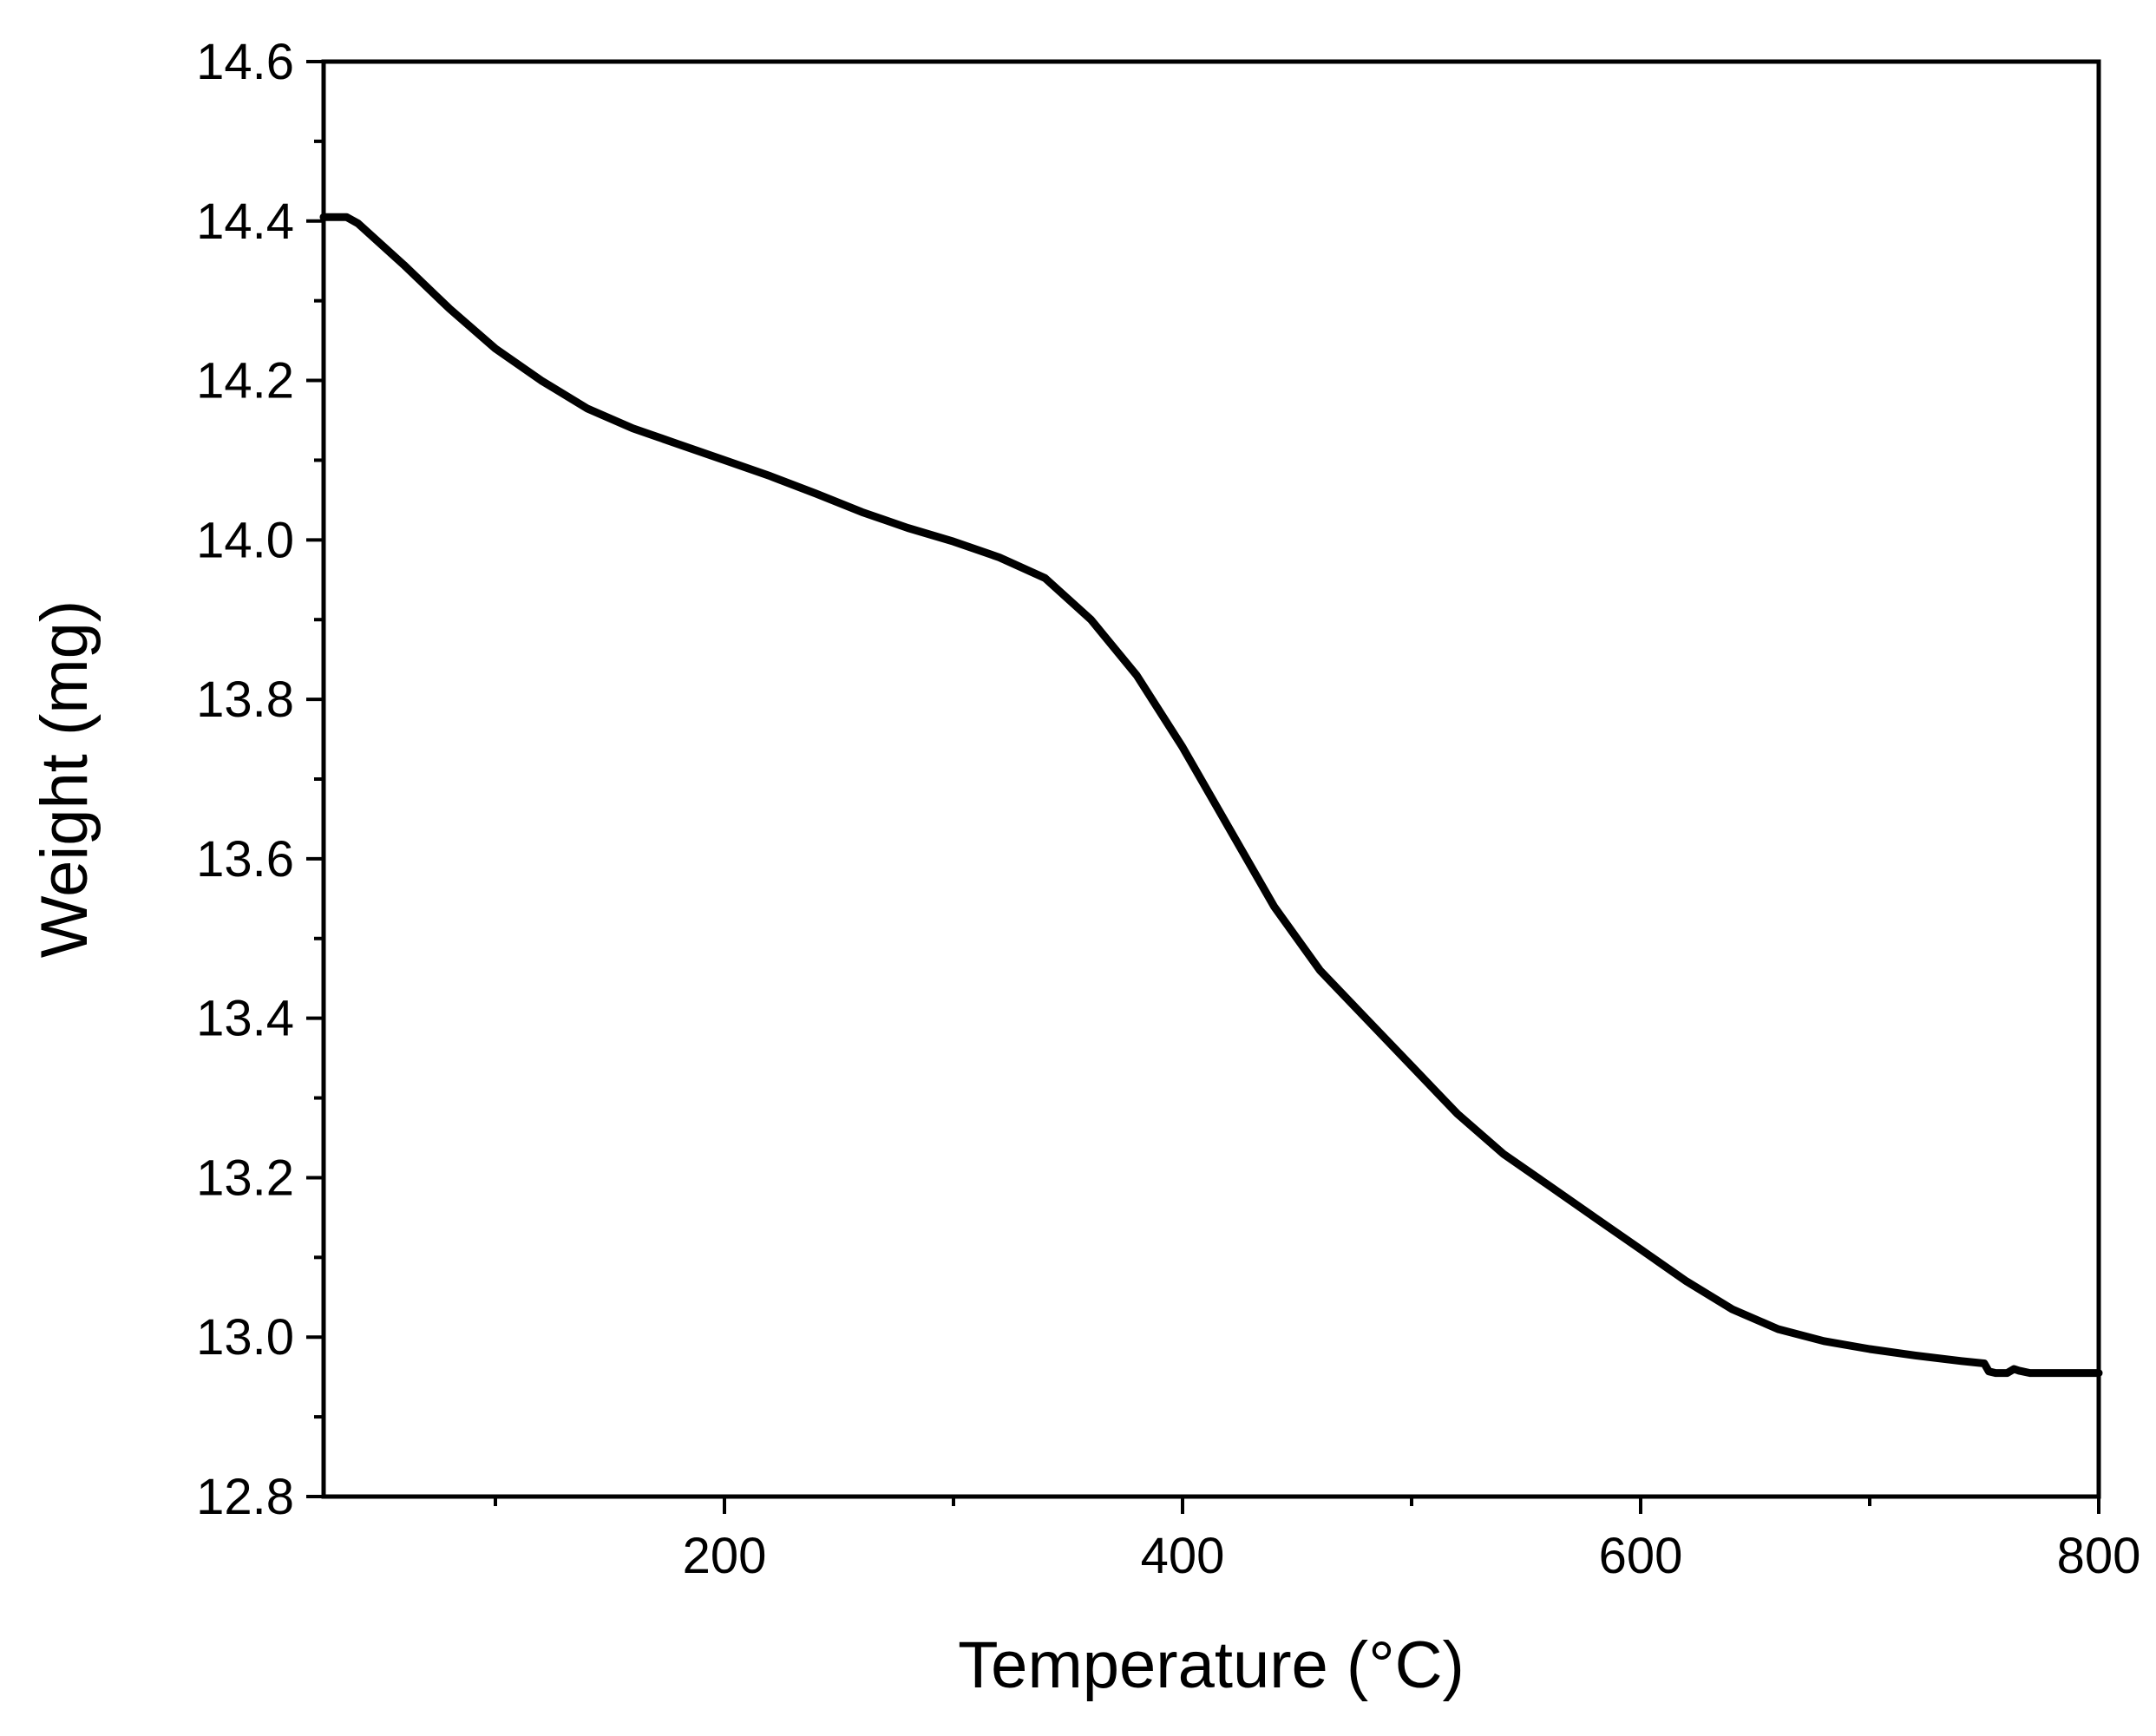 The image size is (2156, 1736). Describe the element at coordinates (2099, 1556) in the screenshot. I see `x-tick-label: 800` at that location.